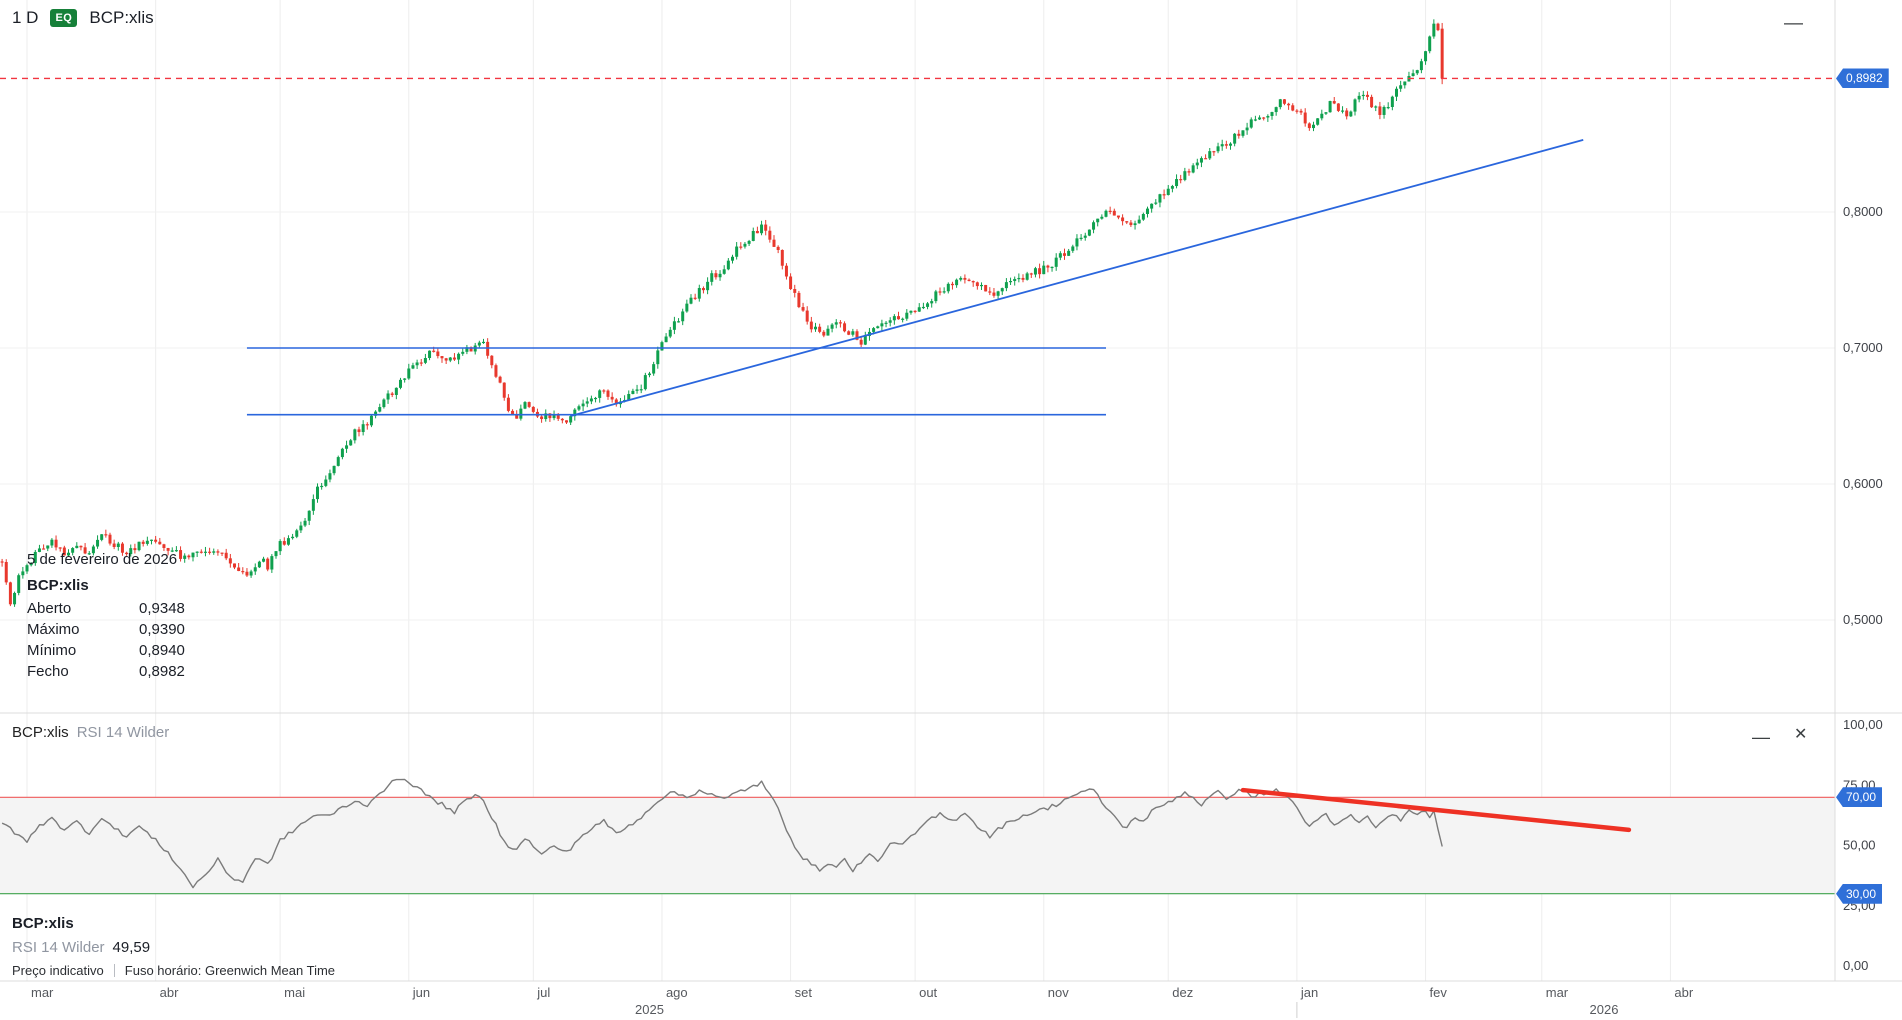 The height and width of the screenshot is (1020, 1902). What do you see at coordinates (106, 671) in the screenshot?
I see `tooltip-row-close: Fecho 0,8982` at bounding box center [106, 671].